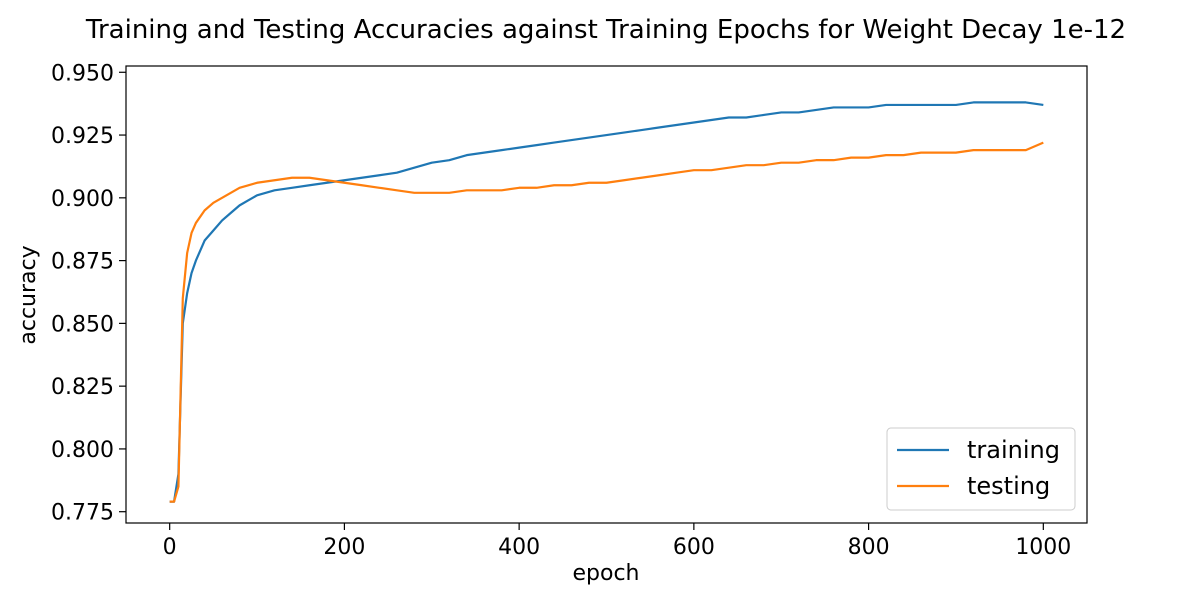 The width and height of the screenshot is (1200, 604). What do you see at coordinates (519, 547) in the screenshot?
I see `x-tick-label: 400` at bounding box center [519, 547].